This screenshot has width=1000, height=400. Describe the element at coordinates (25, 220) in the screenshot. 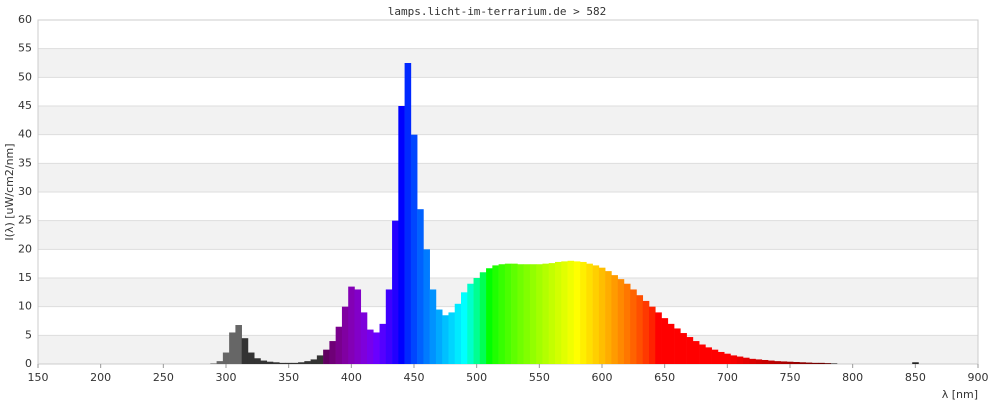

I see `y-tick-label: 25` at that location.